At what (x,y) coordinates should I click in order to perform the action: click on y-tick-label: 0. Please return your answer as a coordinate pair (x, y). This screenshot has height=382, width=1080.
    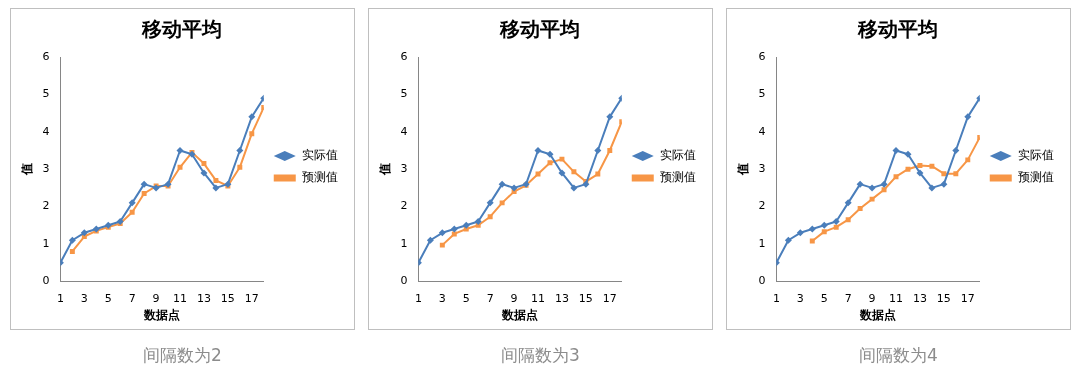
    Looking at the image, I should click on (46, 281).